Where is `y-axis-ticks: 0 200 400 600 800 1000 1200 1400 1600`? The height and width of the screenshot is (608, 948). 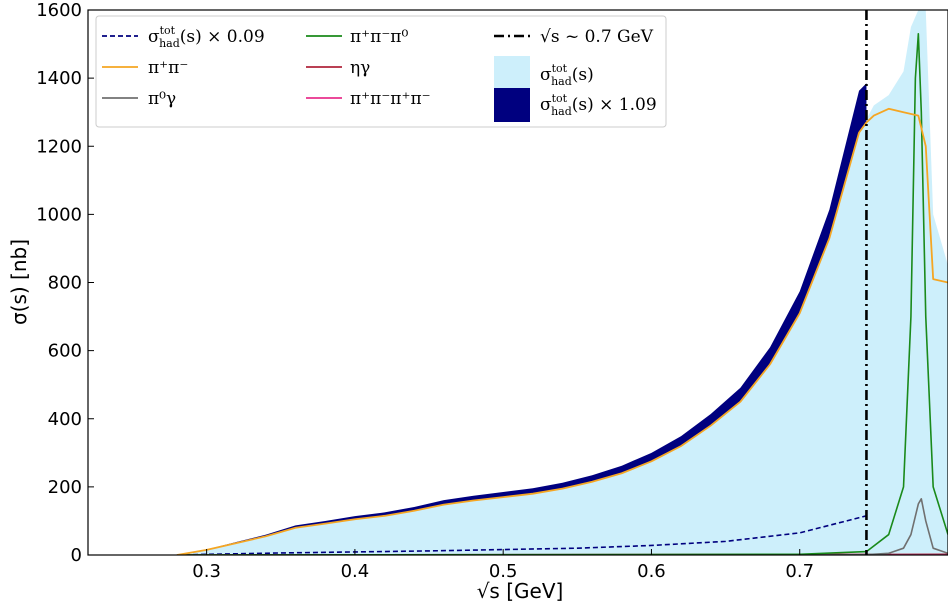 y-axis-ticks: 0 200 400 600 800 1000 1200 1400 1600 is located at coordinates (65, 283).